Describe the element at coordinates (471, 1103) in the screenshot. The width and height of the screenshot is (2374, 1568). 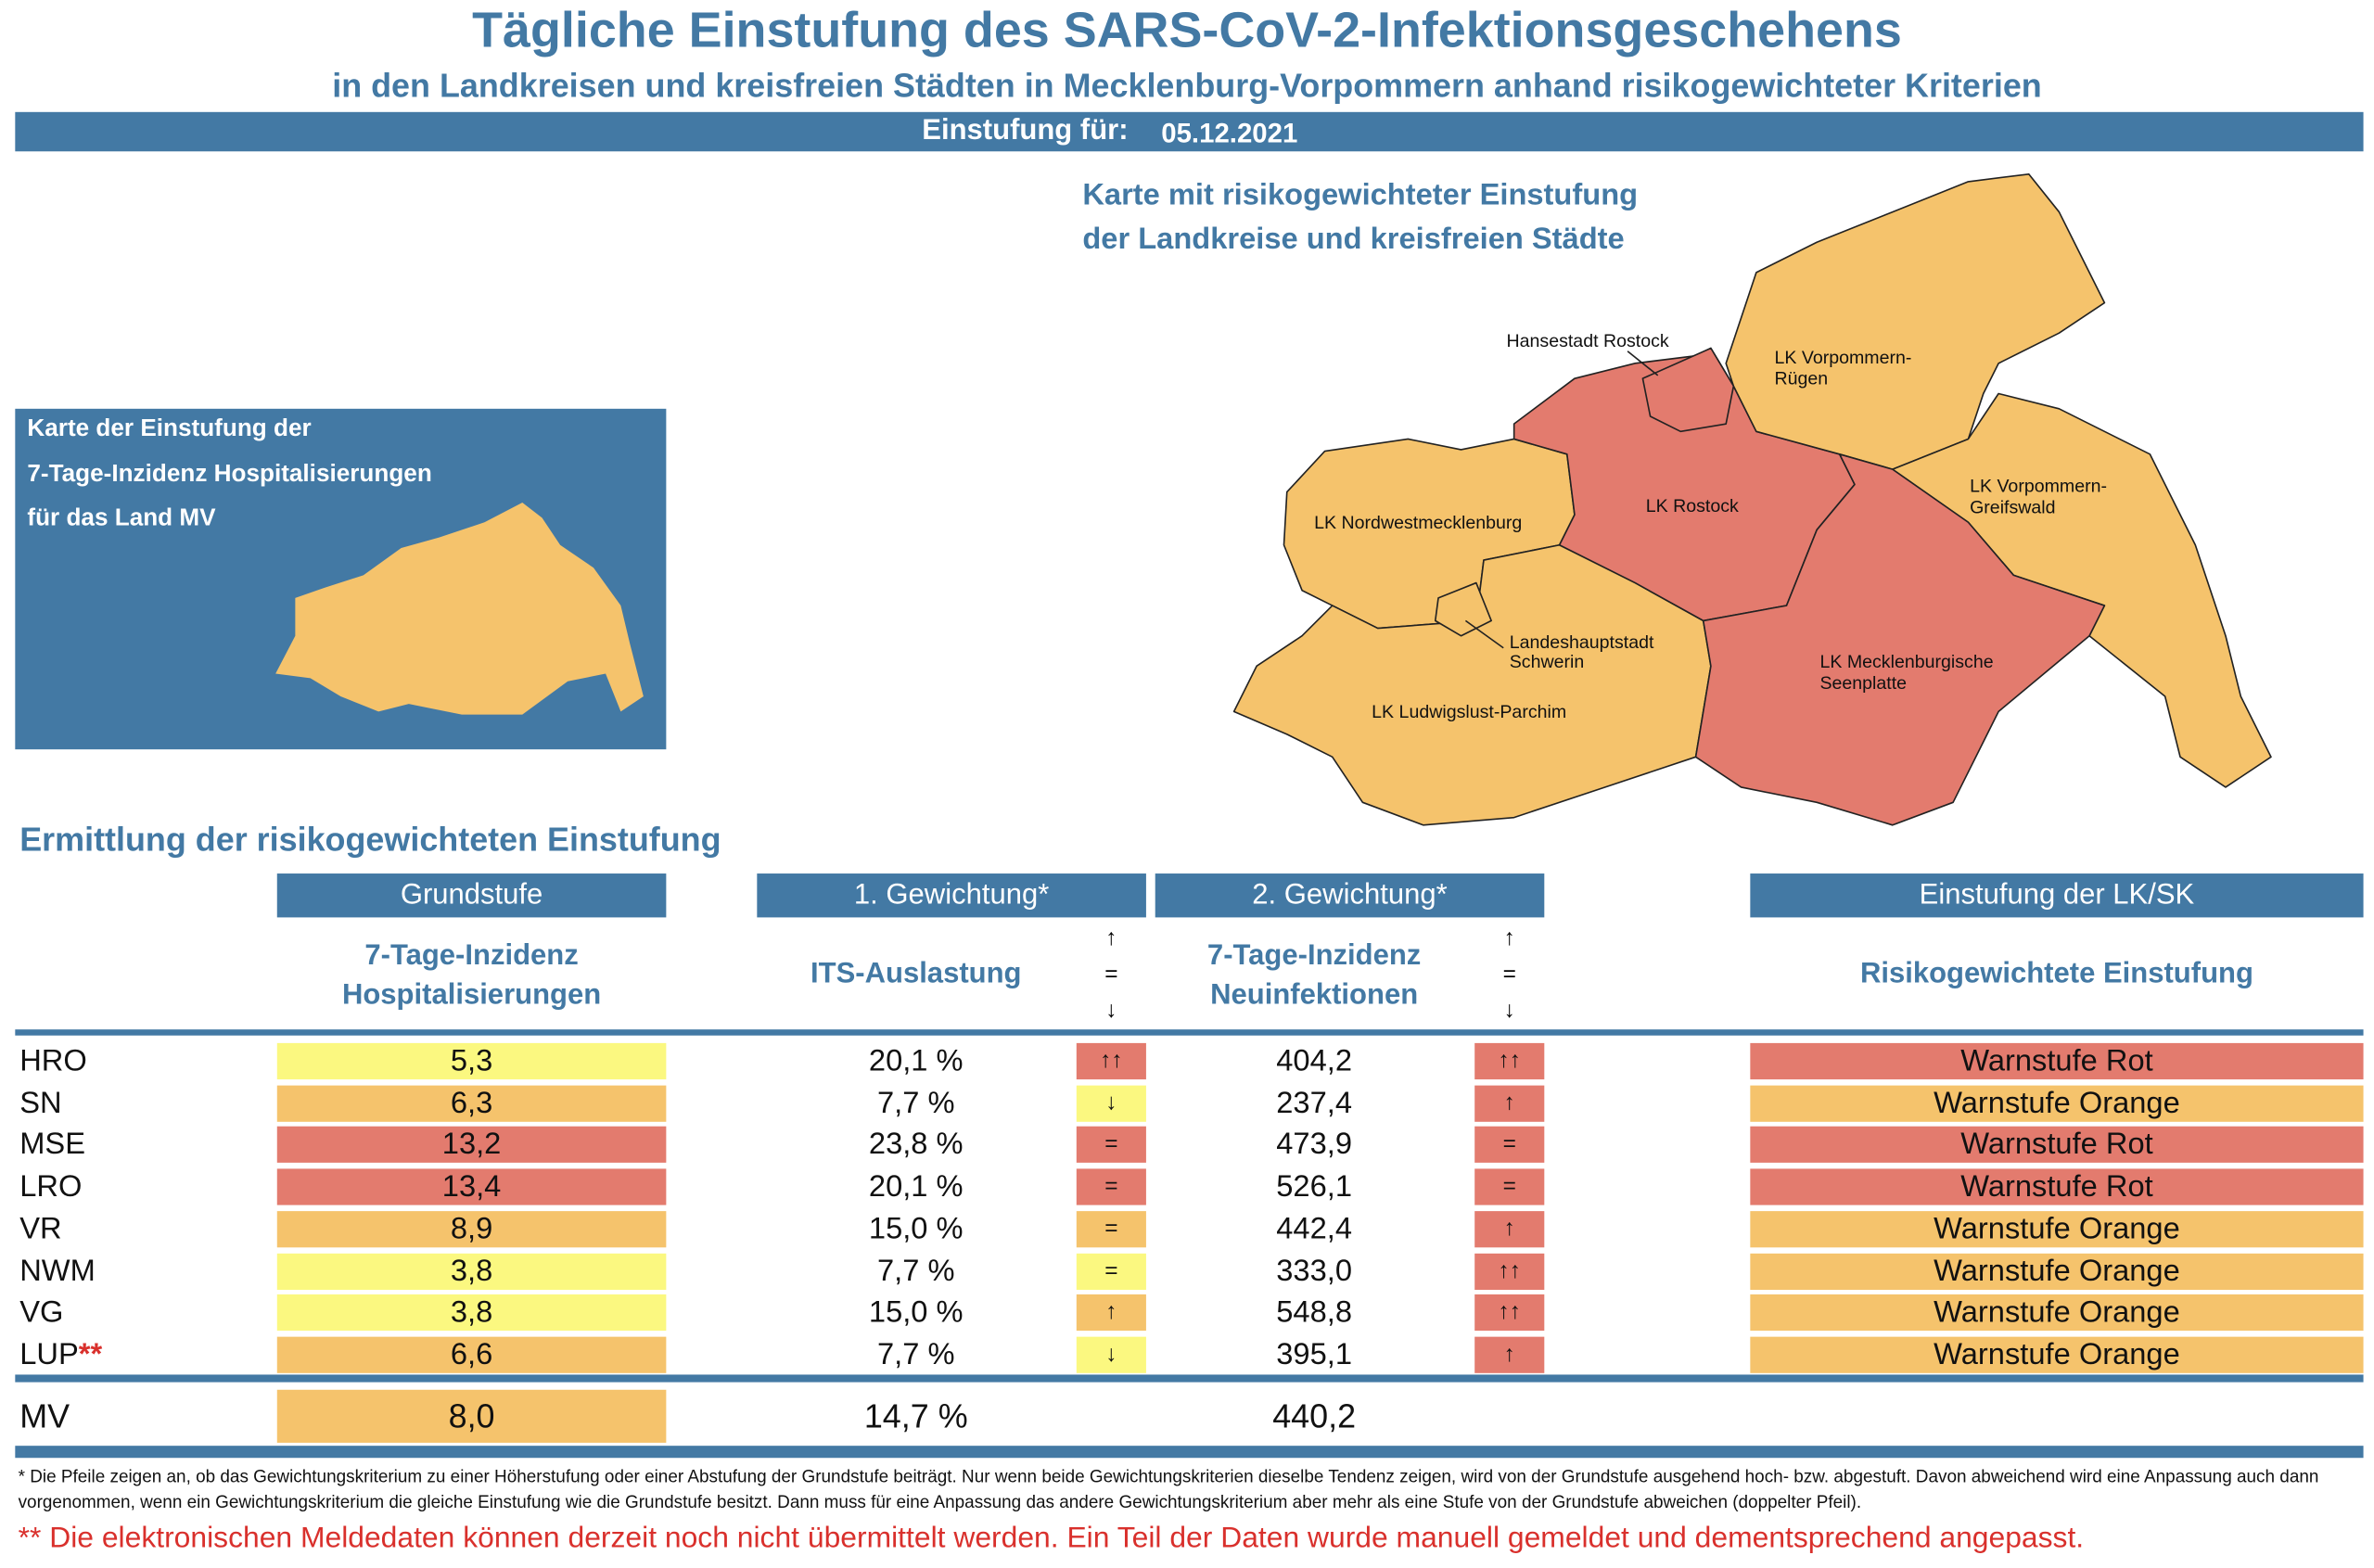
I see `hospitalization: 6,3` at that location.